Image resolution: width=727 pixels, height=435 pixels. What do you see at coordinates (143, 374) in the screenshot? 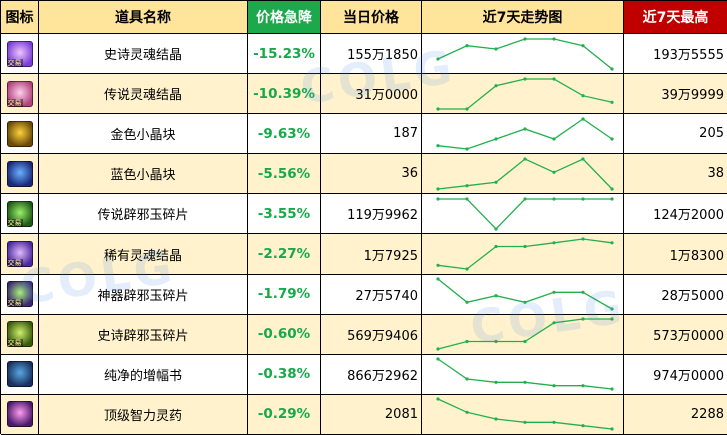
I see `item-name: 纯净的增幅书` at bounding box center [143, 374].